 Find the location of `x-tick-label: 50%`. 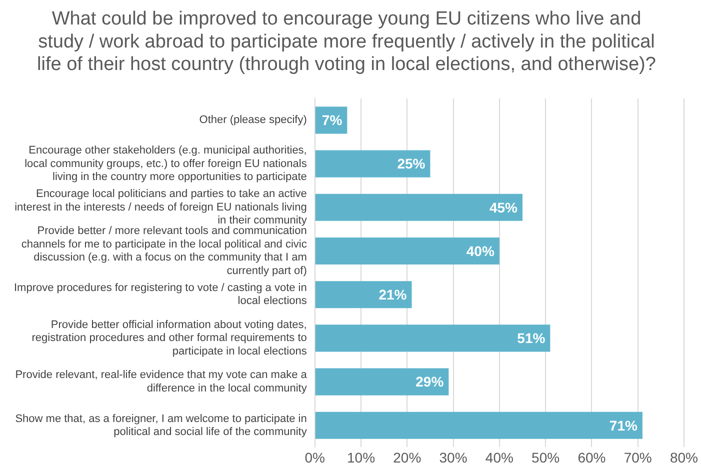

x-tick-label: 50% is located at coordinates (546, 457).